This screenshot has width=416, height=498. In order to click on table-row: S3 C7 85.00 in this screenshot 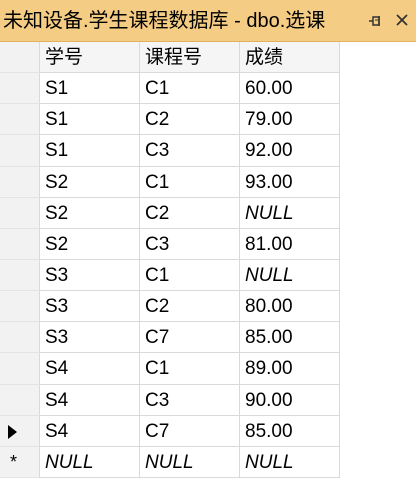, I will do `click(208, 338)`.